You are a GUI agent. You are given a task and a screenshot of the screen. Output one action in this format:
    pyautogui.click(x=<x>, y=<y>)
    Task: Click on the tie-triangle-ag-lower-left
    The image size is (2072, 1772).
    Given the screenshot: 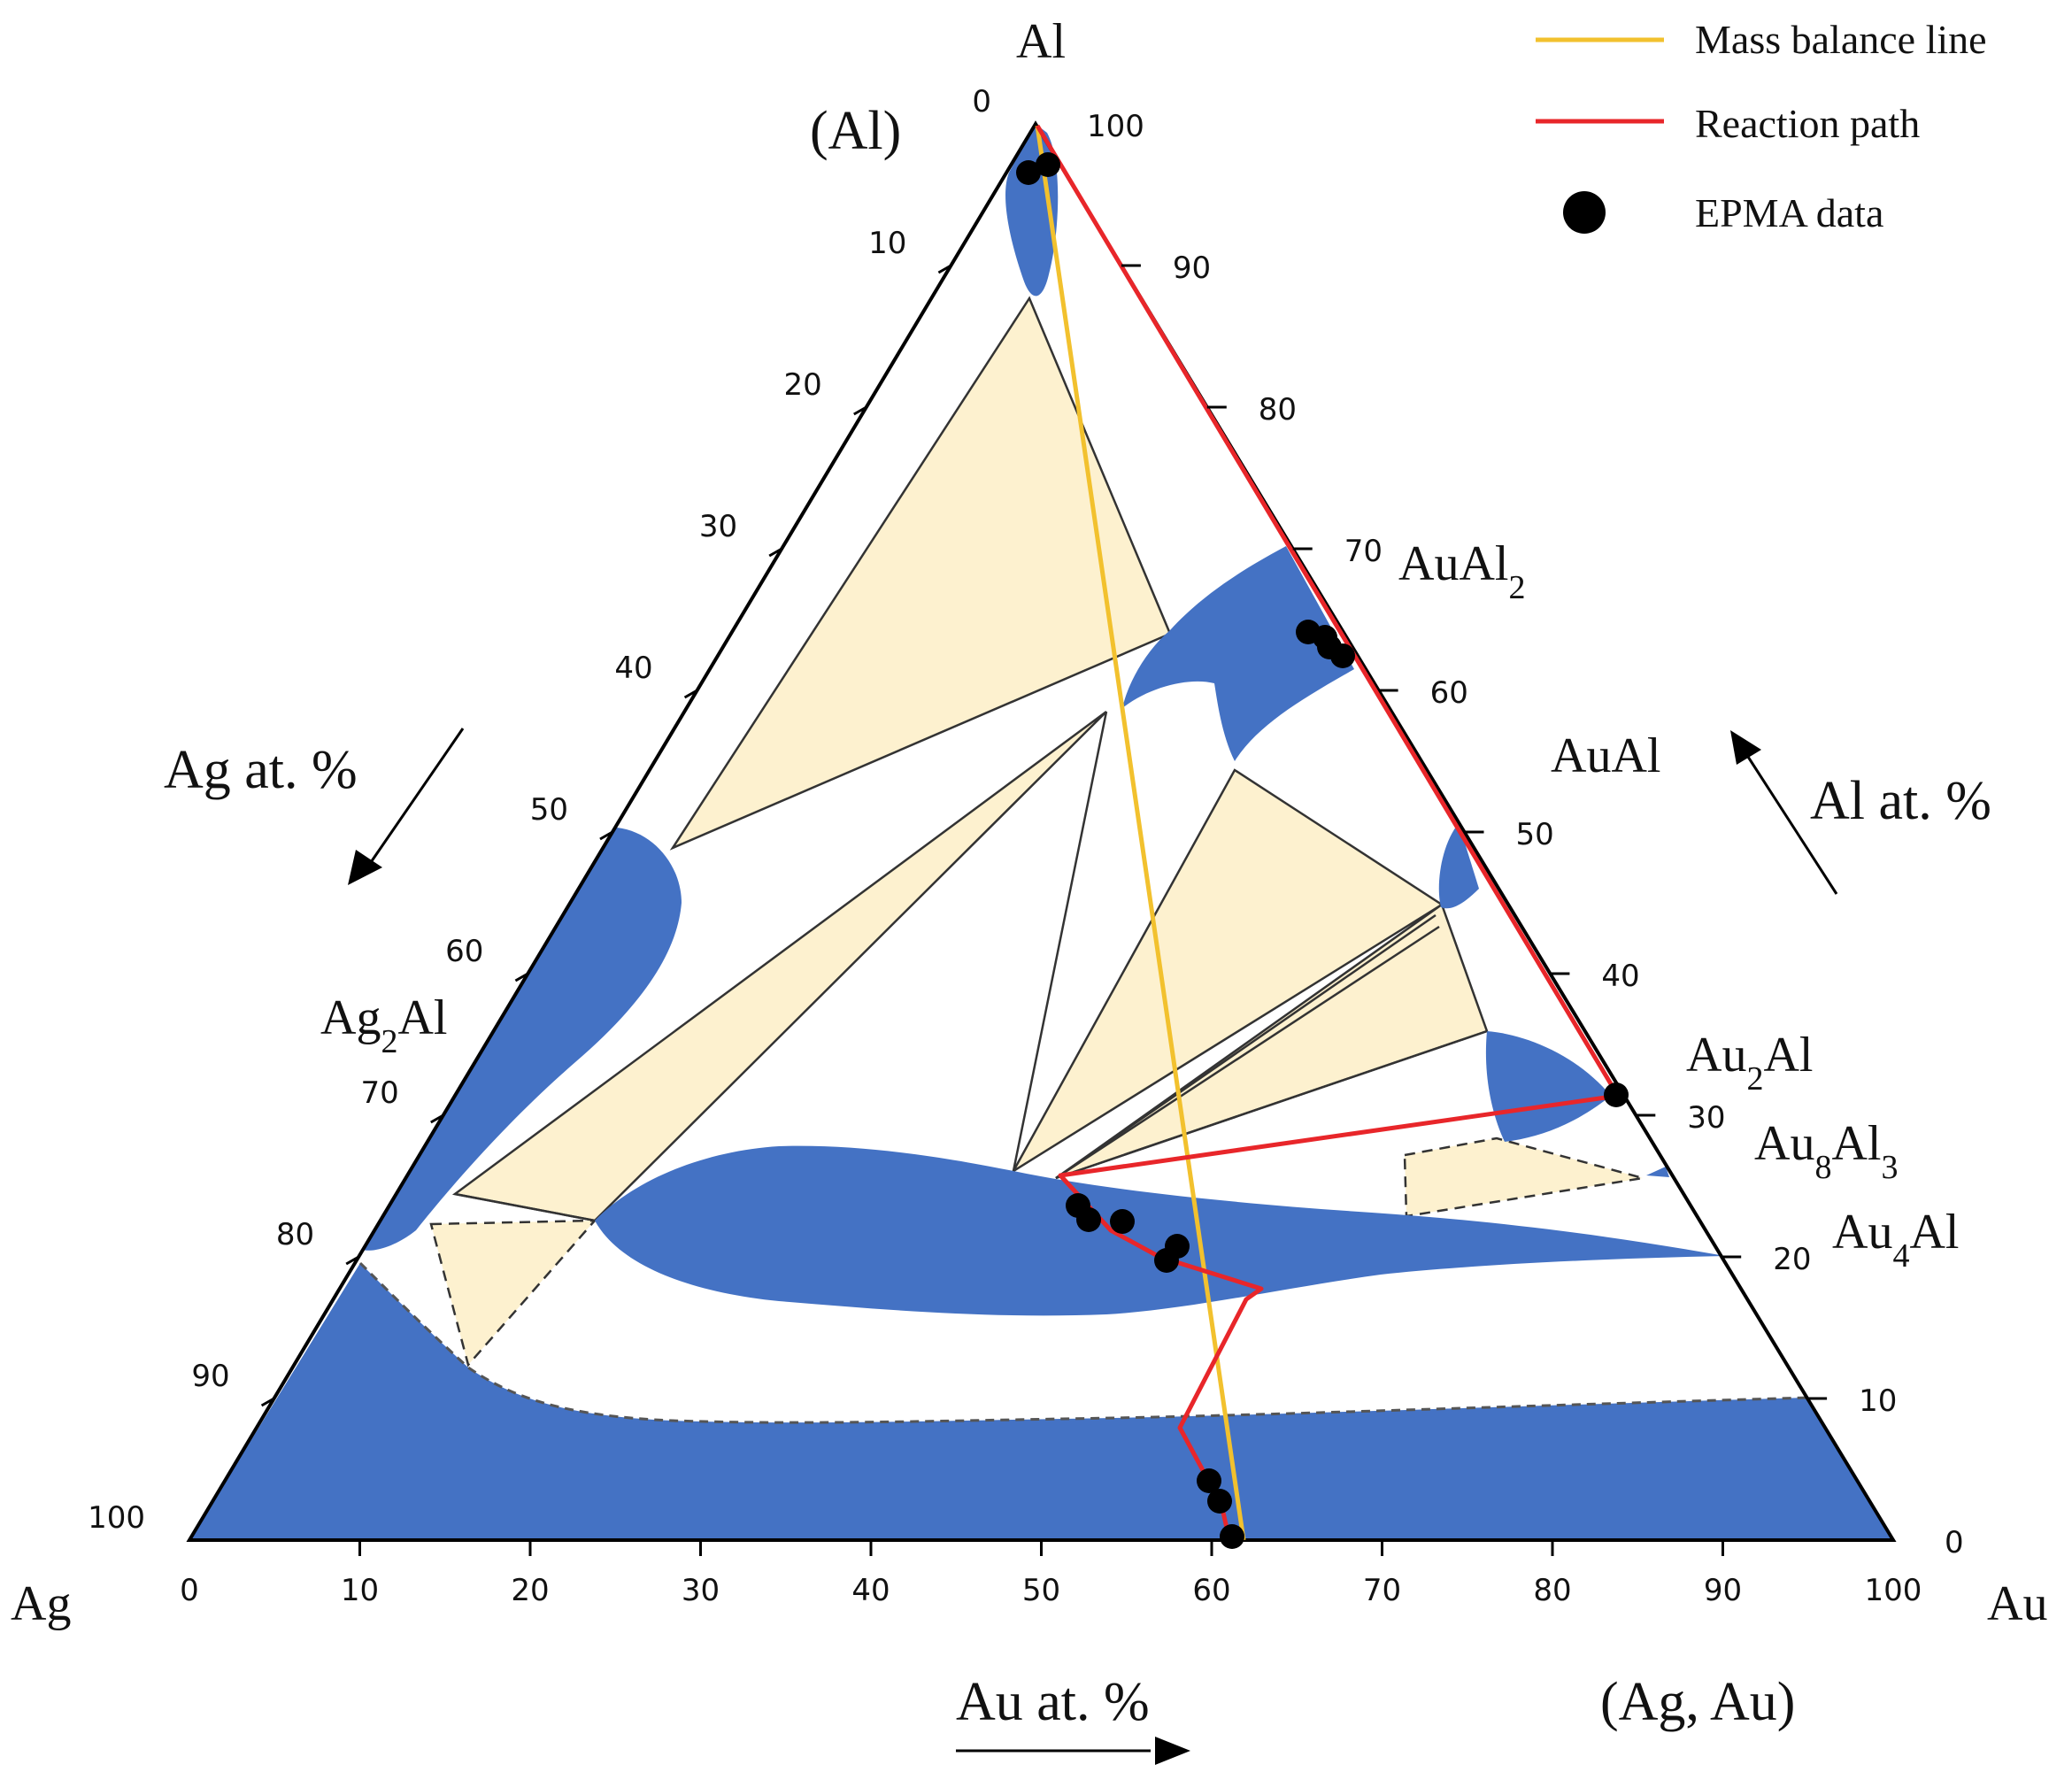 What is the action you would take?
    pyautogui.click(x=513, y=1293)
    